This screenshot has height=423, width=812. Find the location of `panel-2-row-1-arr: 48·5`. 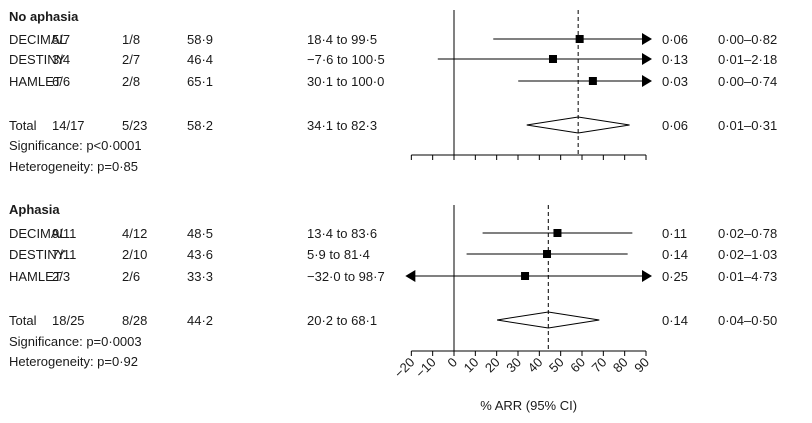

panel-2-row-1-arr: 48·5 is located at coordinates (200, 233).